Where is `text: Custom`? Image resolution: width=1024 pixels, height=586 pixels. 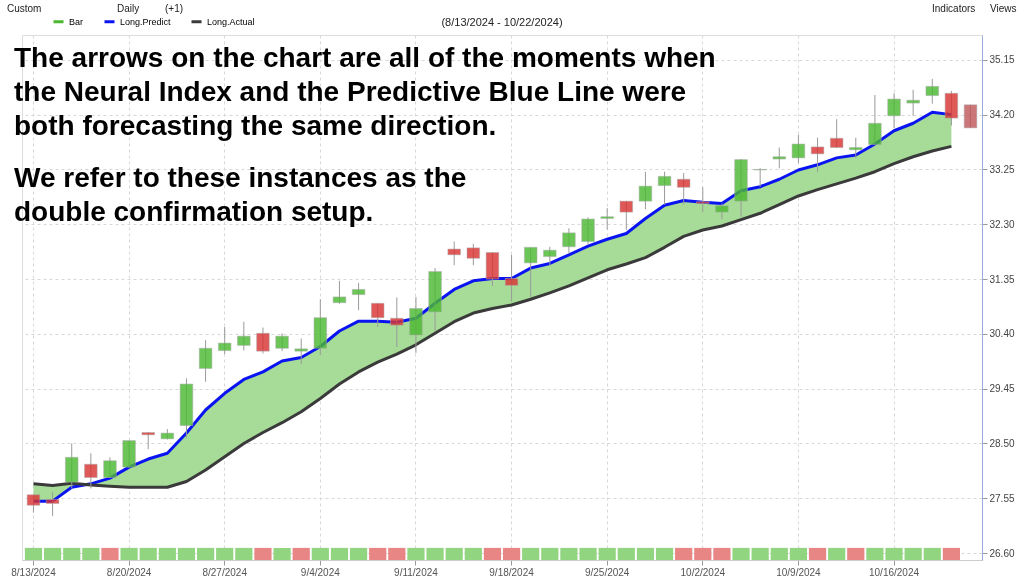
text: Custom is located at coordinates (24, 8).